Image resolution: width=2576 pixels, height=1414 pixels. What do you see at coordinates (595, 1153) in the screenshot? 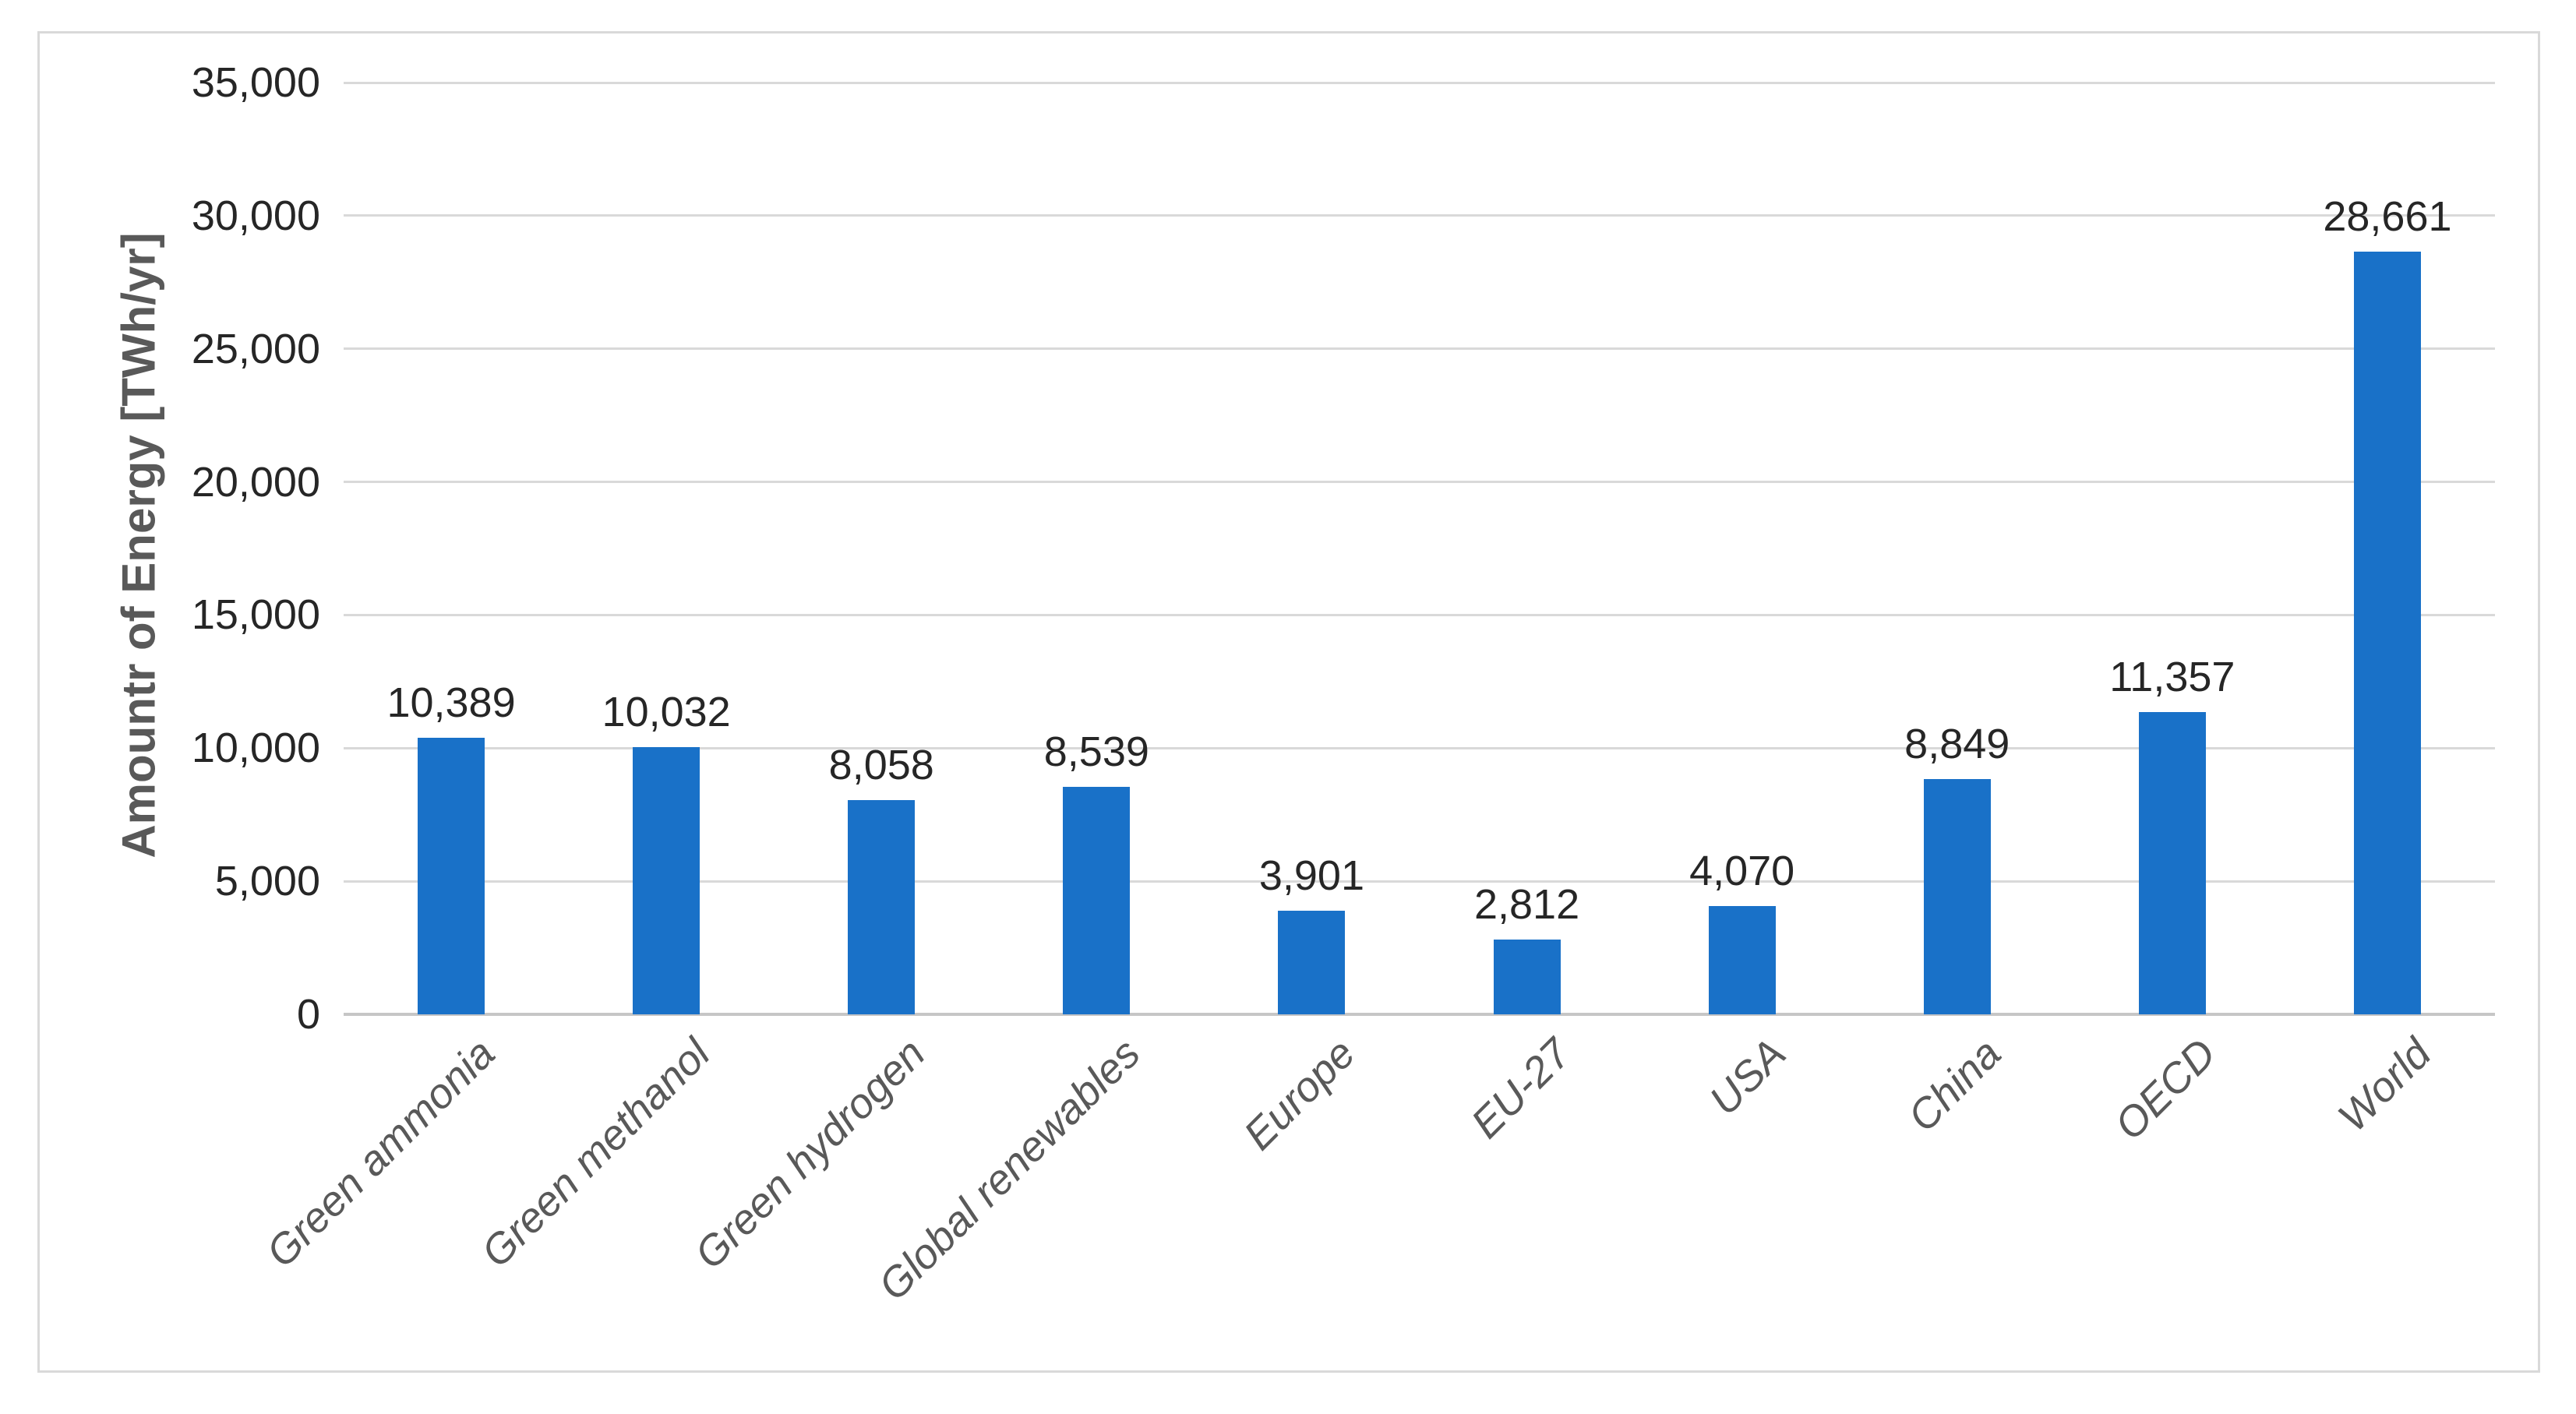
I see `category-label-green-methanol: Green methanol` at bounding box center [595, 1153].